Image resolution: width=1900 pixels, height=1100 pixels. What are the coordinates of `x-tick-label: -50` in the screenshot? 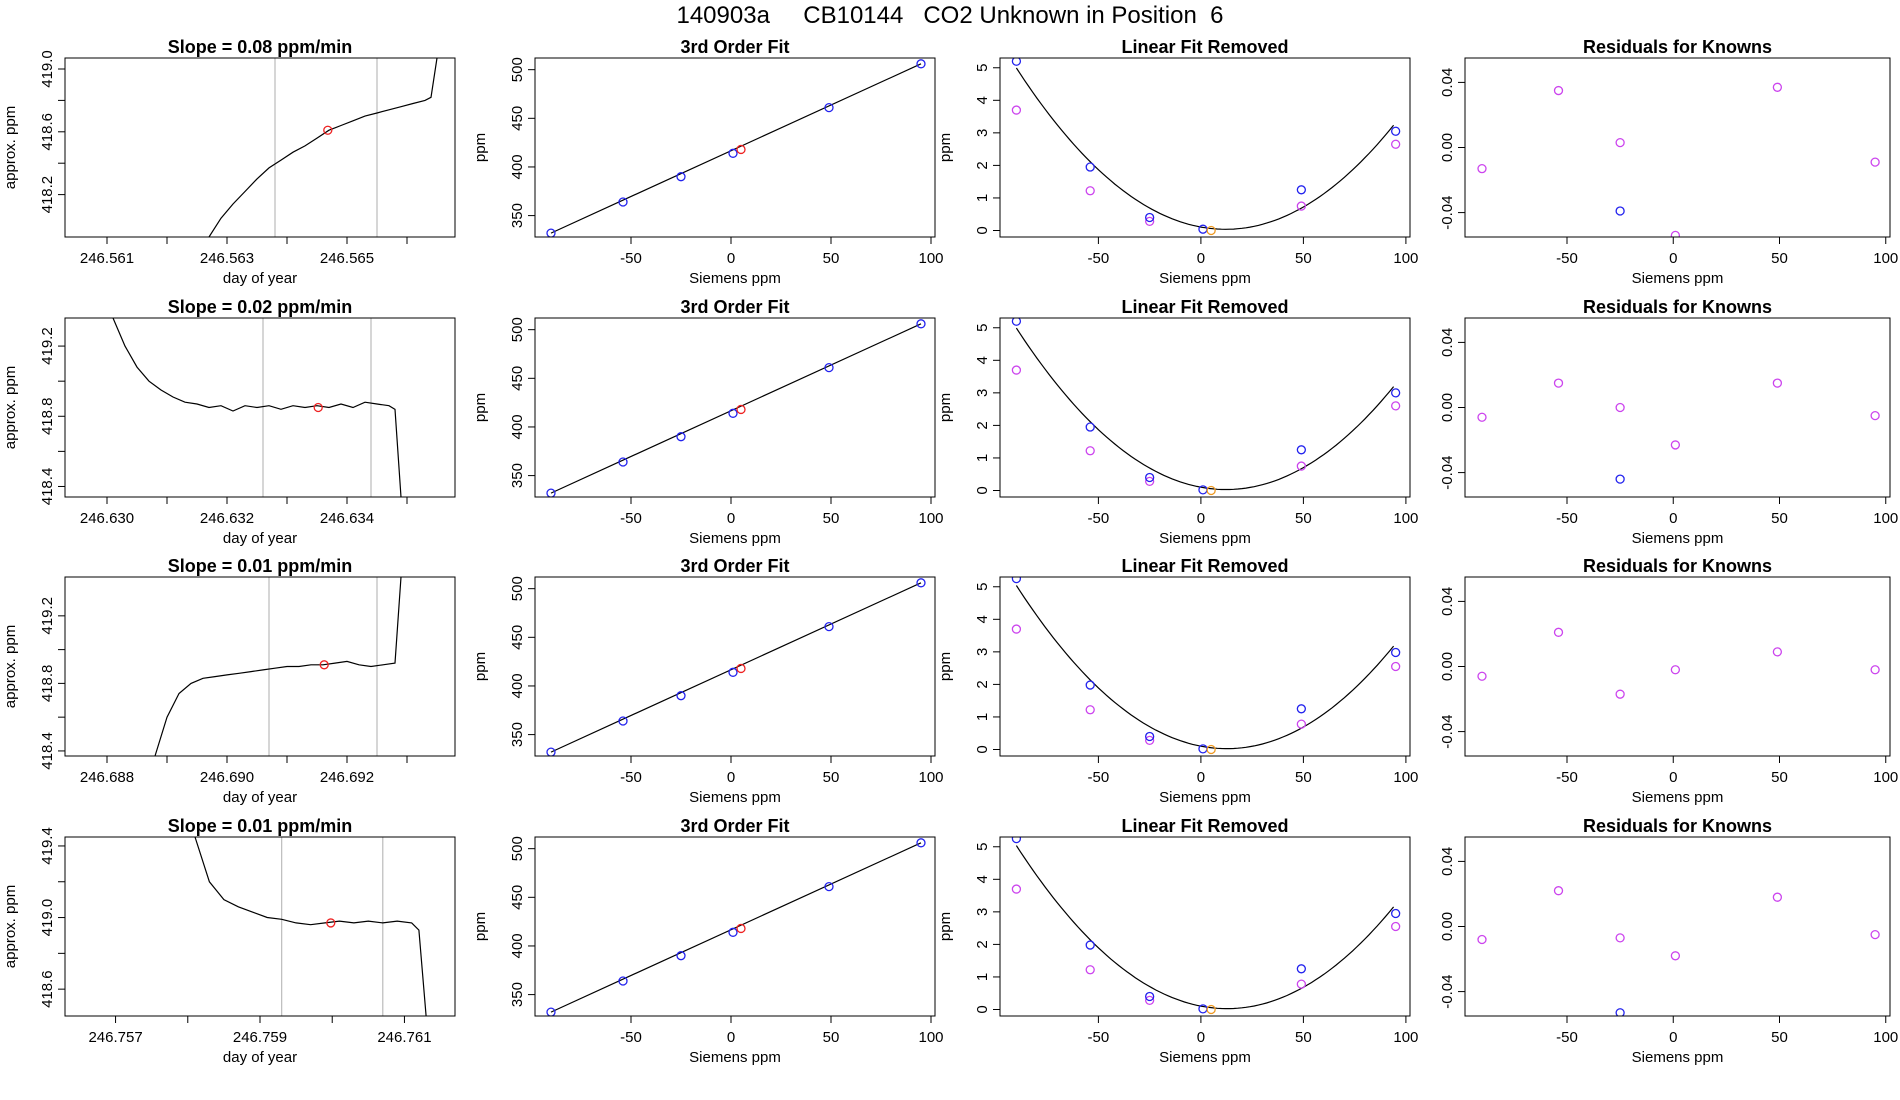 It's located at (1099, 258).